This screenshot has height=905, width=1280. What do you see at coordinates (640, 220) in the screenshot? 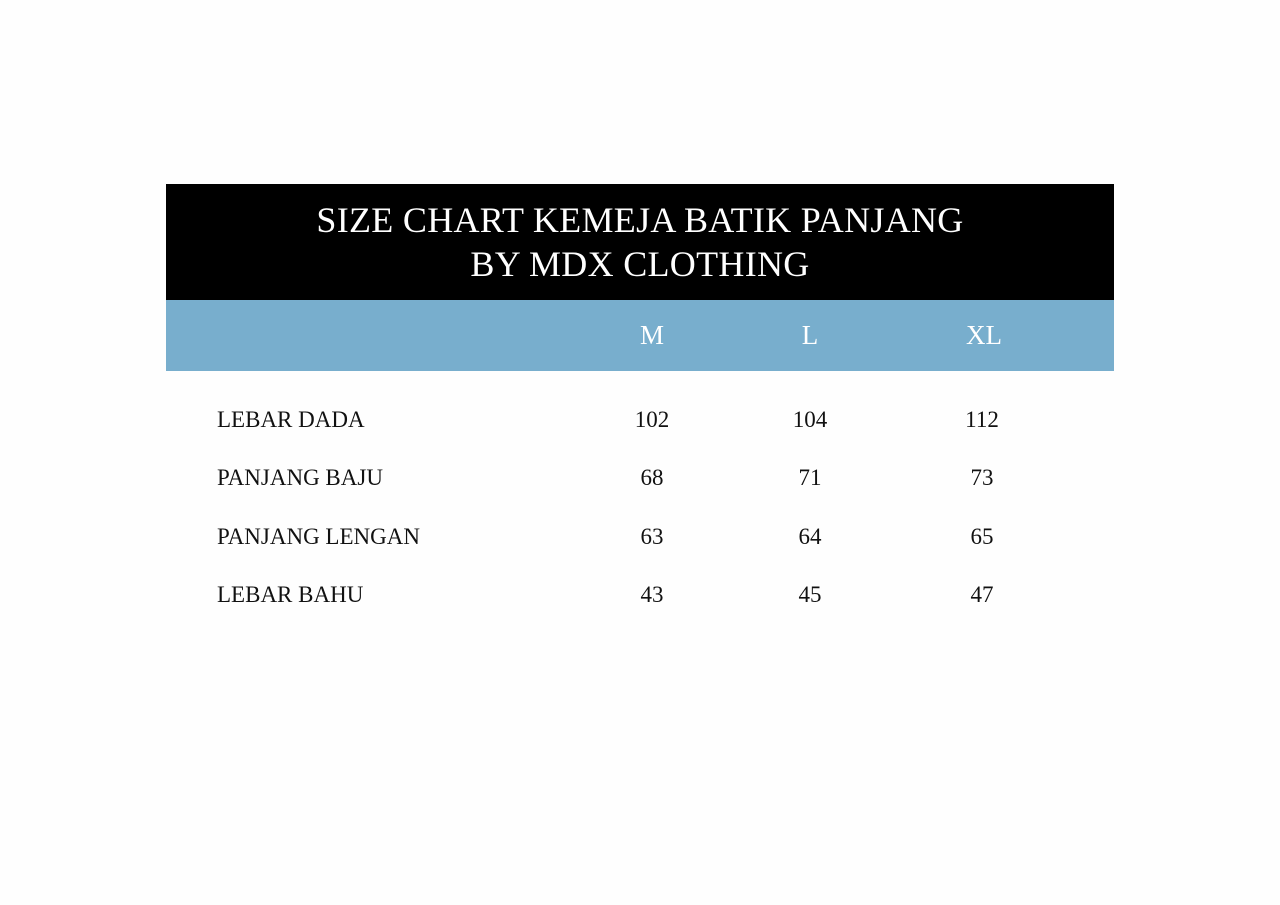
I see `title-line-1: SIZE CHART KEMEJA BATIK PANJANG` at bounding box center [640, 220].